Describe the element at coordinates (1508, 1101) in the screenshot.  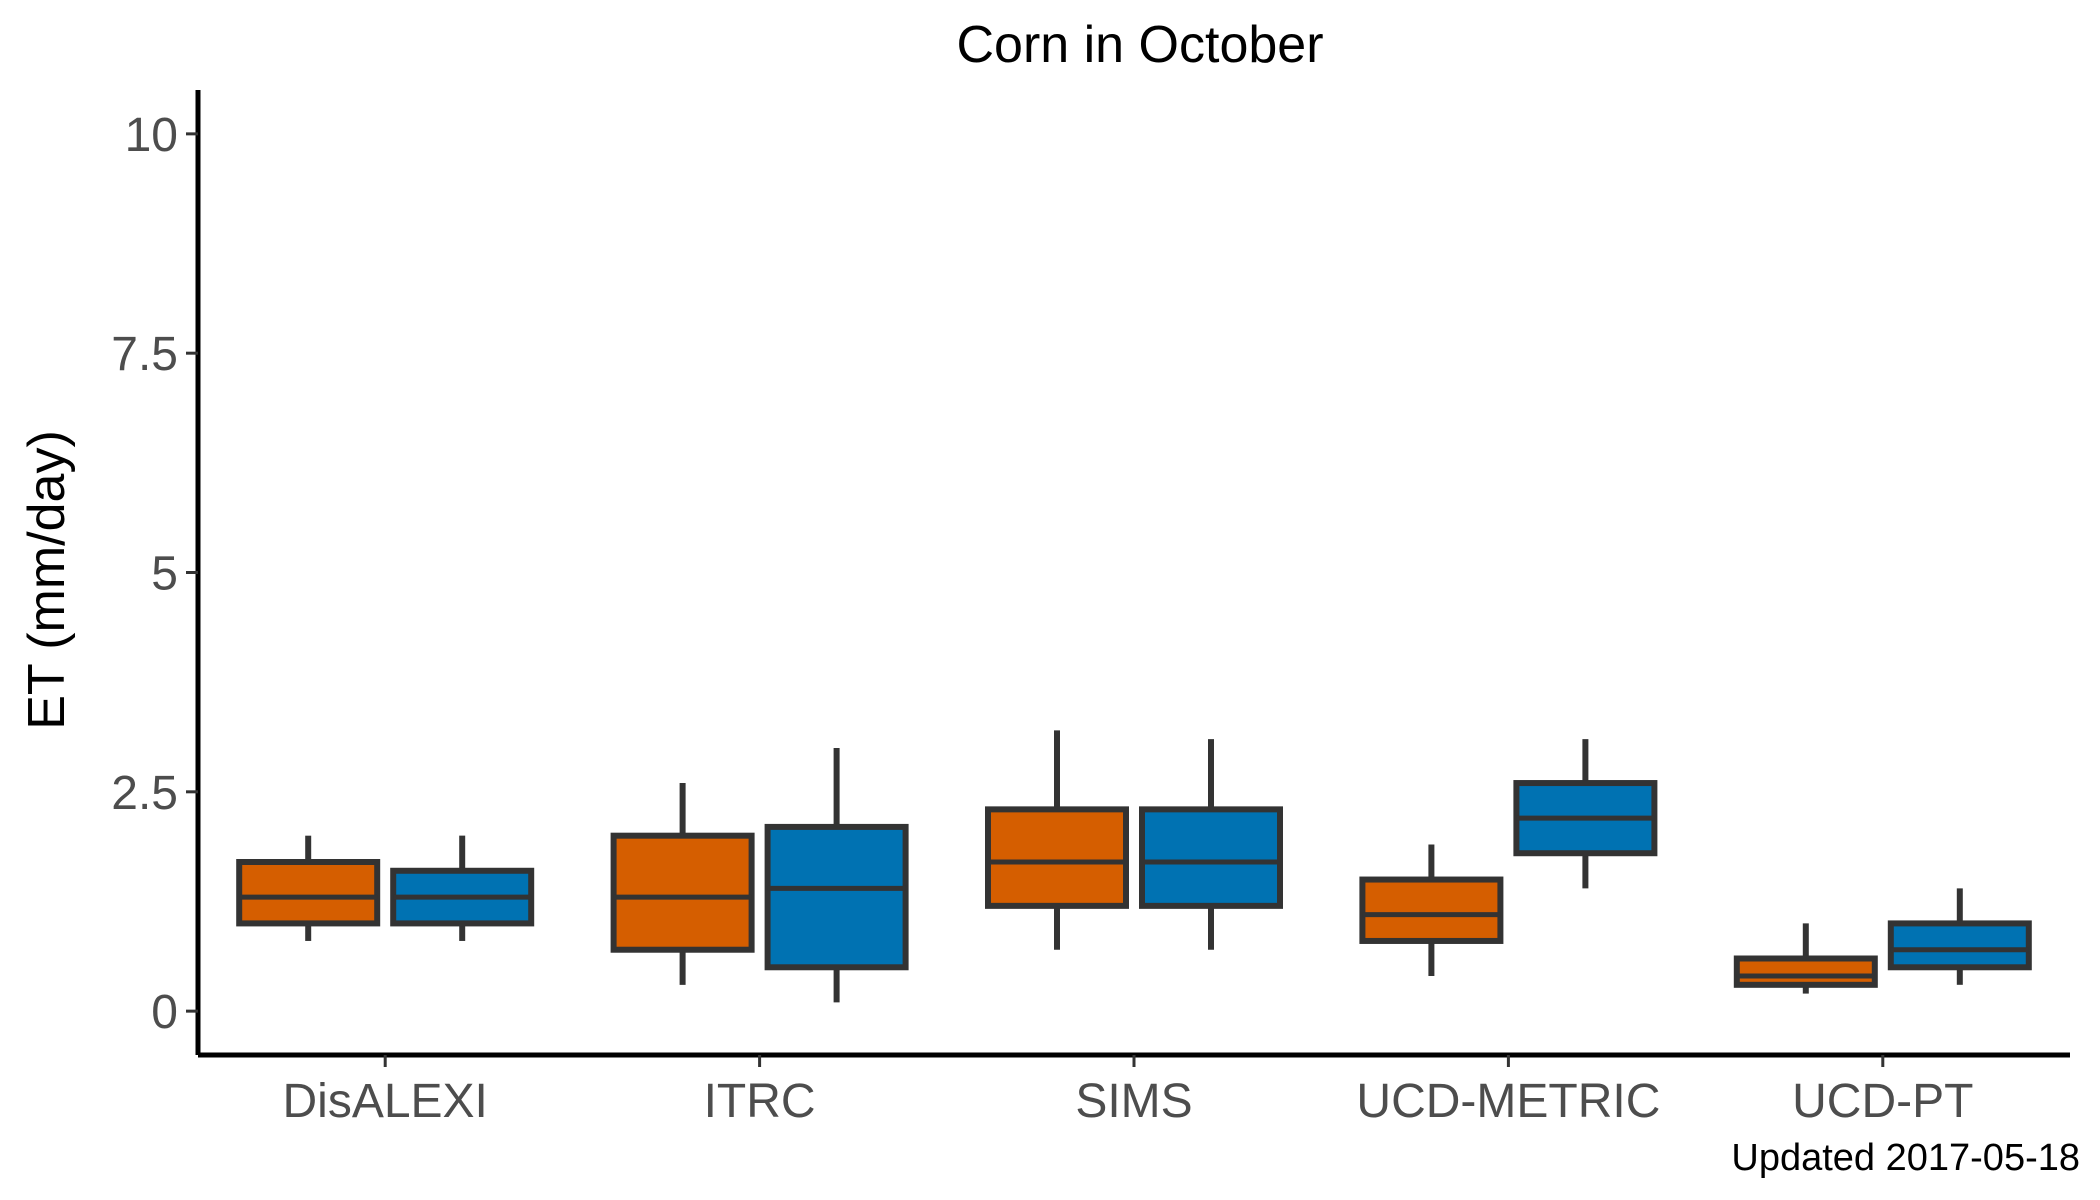
I see `x-tick-label: UCD-METRIC` at that location.